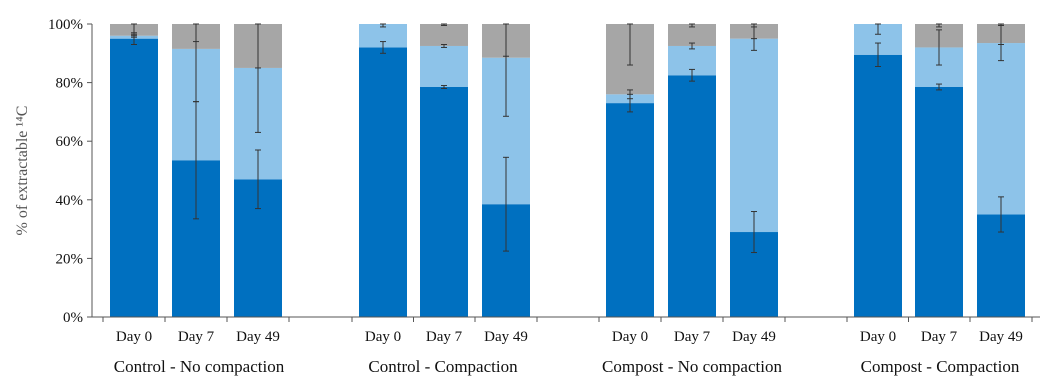 The height and width of the screenshot is (383, 1043). I want to click on y-tick-label: 0%, so click(73, 318).